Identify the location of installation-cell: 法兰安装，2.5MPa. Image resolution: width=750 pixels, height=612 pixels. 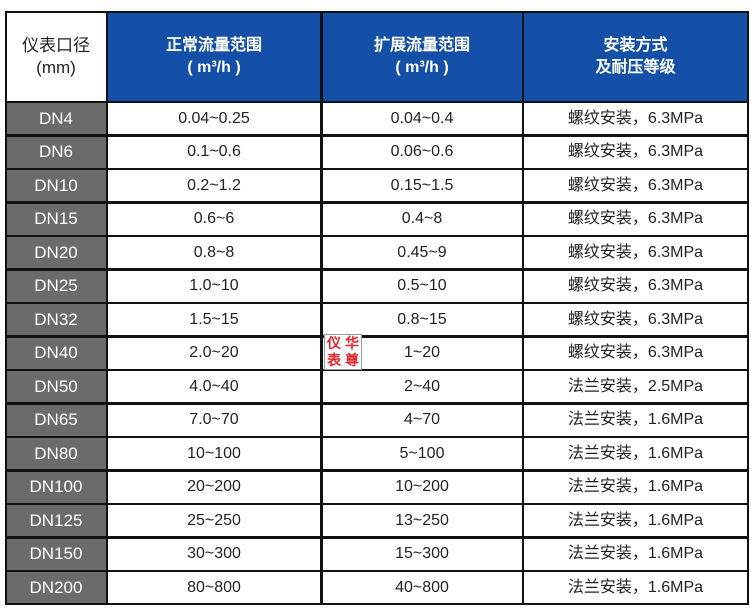
(635, 386).